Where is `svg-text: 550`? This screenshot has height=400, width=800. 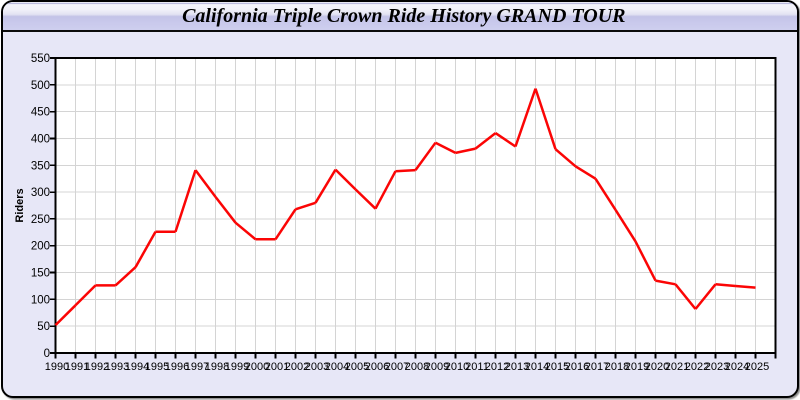 svg-text: 550 is located at coordinates (40, 59).